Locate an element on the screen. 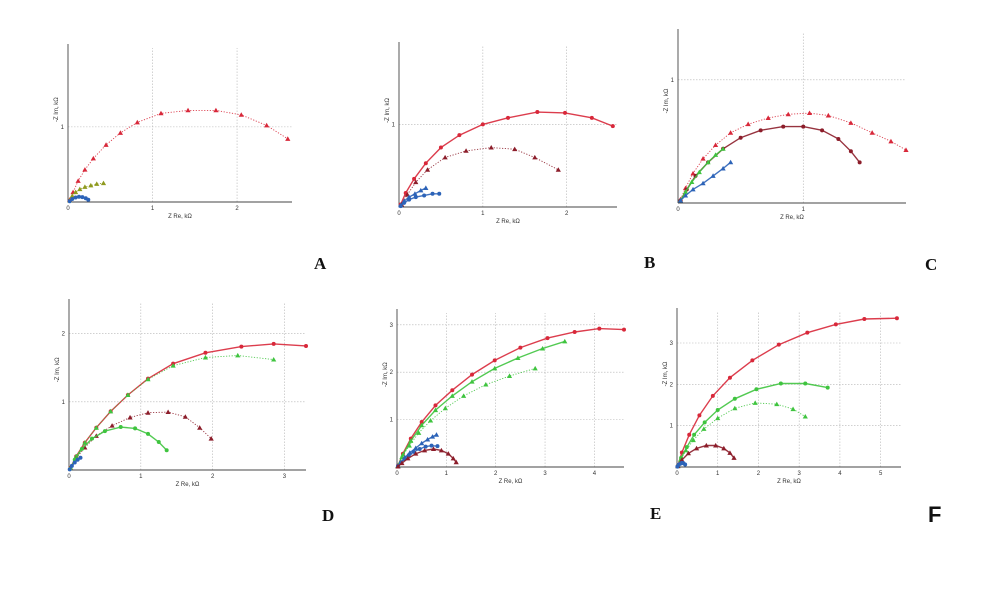  y-axis-label: -Z Im, kΩ is located at coordinates (667, 100).